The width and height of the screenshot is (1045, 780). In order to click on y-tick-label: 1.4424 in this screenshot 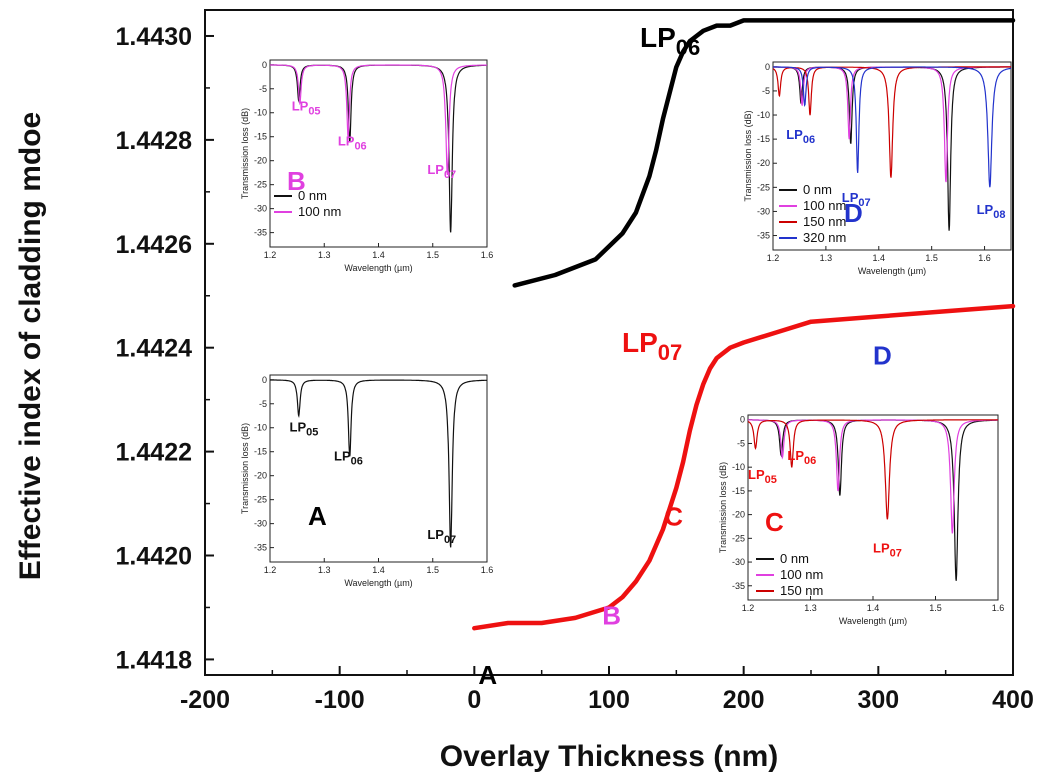, I will do `click(154, 349)`.